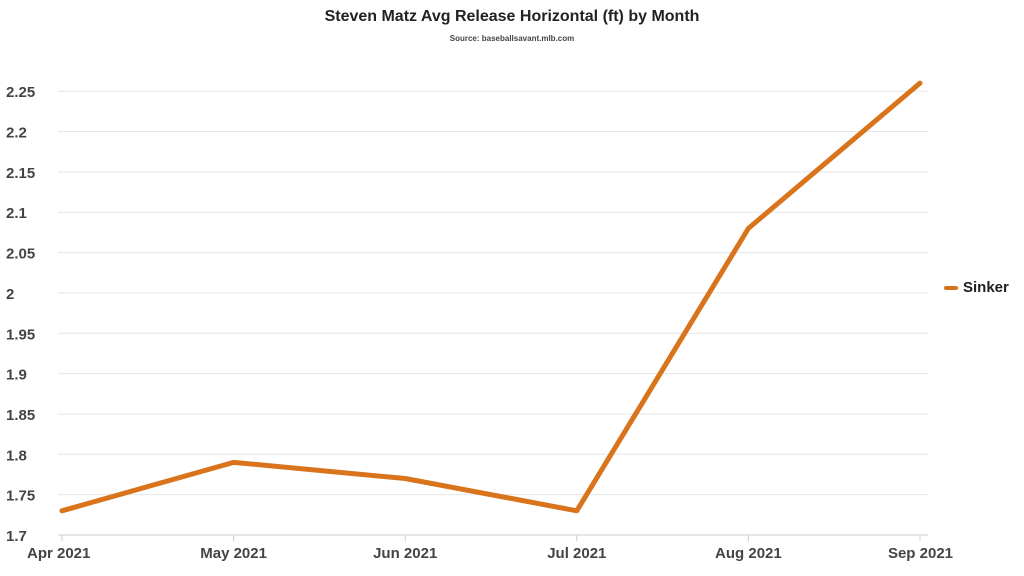 This screenshot has width=1024, height=576. What do you see at coordinates (16, 536) in the screenshot?
I see `y-tick-label: 1.7` at bounding box center [16, 536].